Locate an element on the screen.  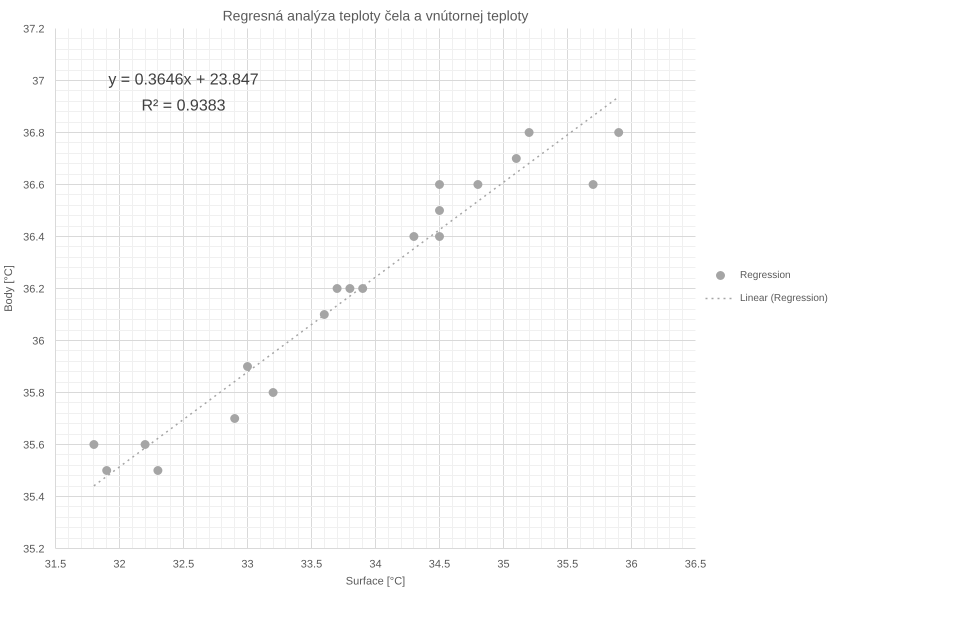
x-tick-label: 31.5 is located at coordinates (55, 564).